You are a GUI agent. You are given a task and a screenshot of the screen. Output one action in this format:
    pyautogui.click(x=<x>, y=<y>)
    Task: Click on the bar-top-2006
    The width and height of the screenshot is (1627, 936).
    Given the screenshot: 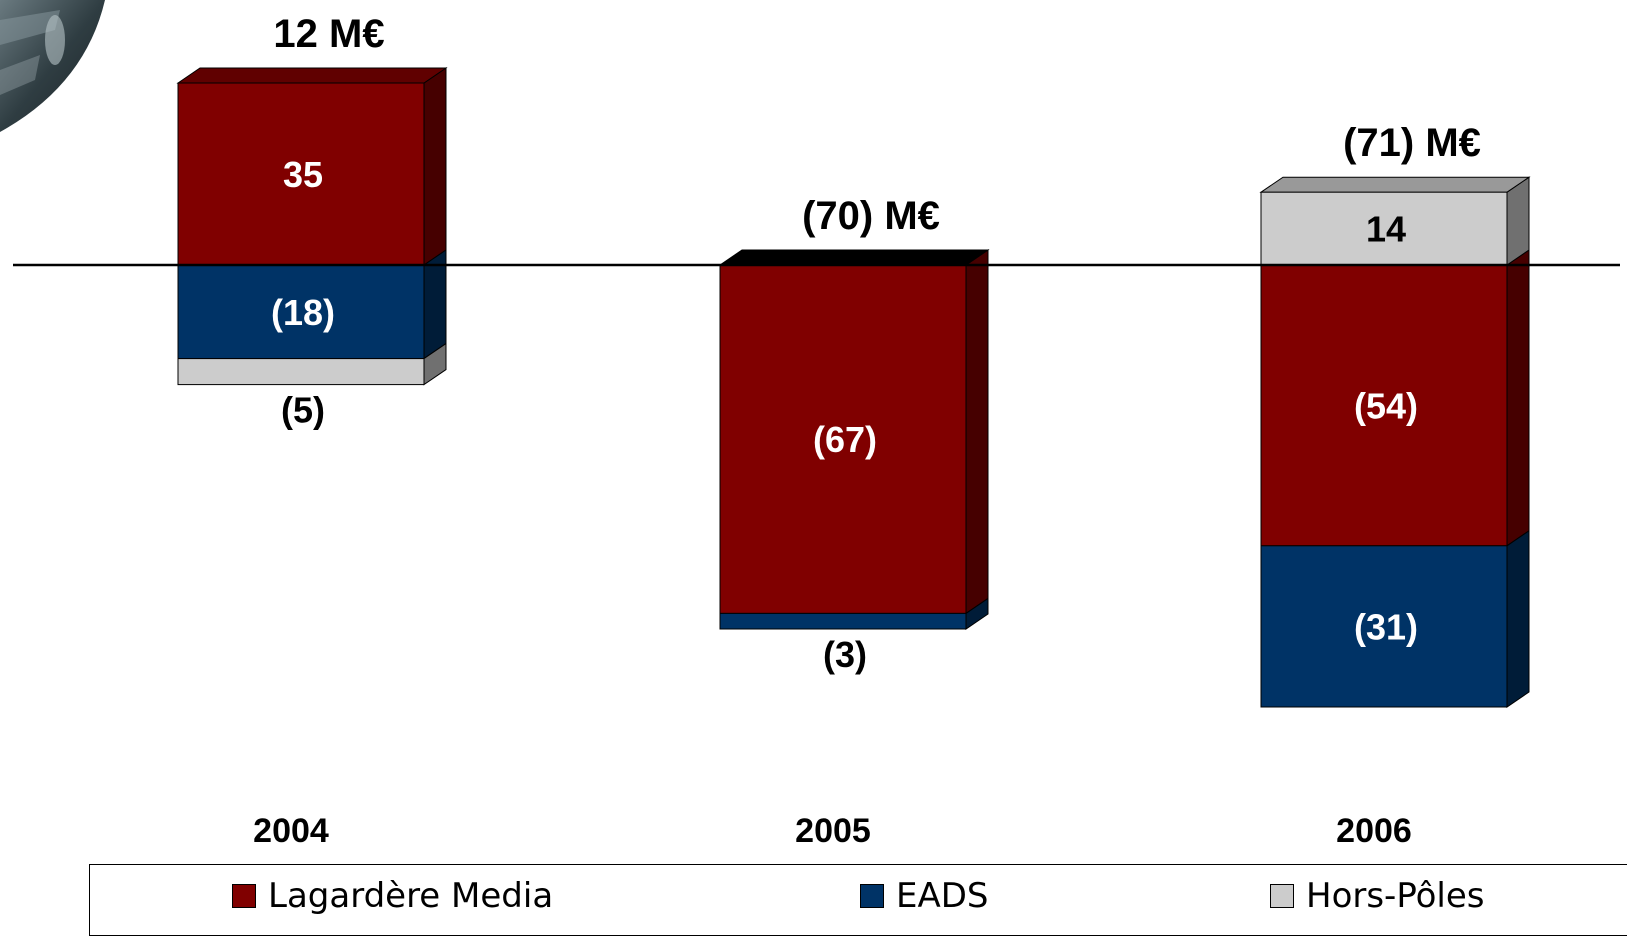 What is the action you would take?
    pyautogui.click(x=1395, y=184)
    